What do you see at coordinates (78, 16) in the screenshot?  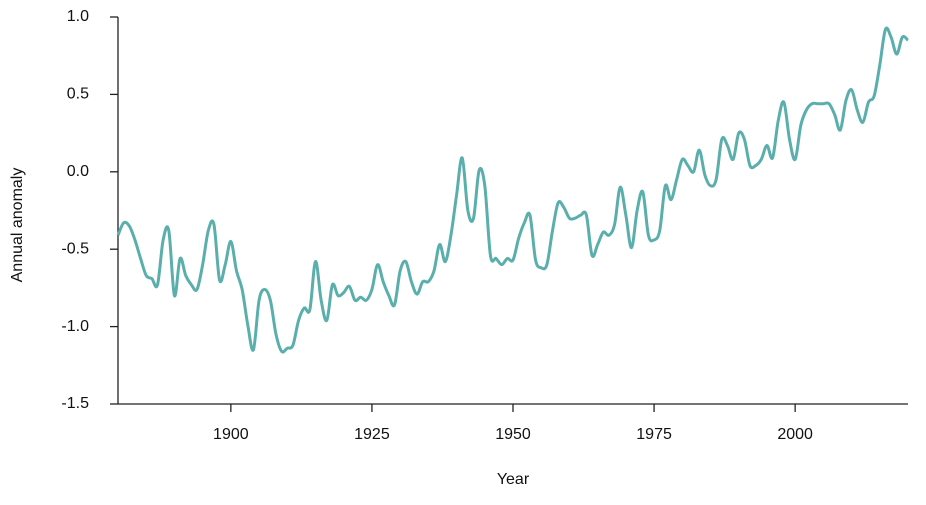 I see `y-tick-label: 1.0` at bounding box center [78, 16].